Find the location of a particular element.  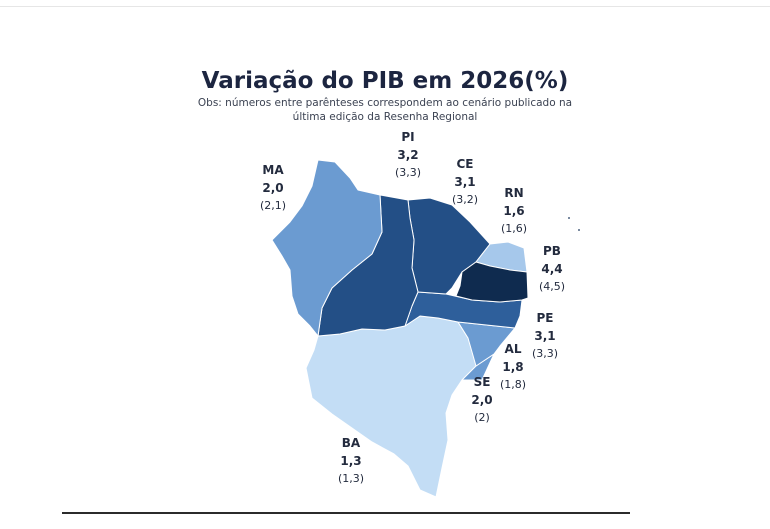

label-pi-code: PI is located at coordinates (408, 137).